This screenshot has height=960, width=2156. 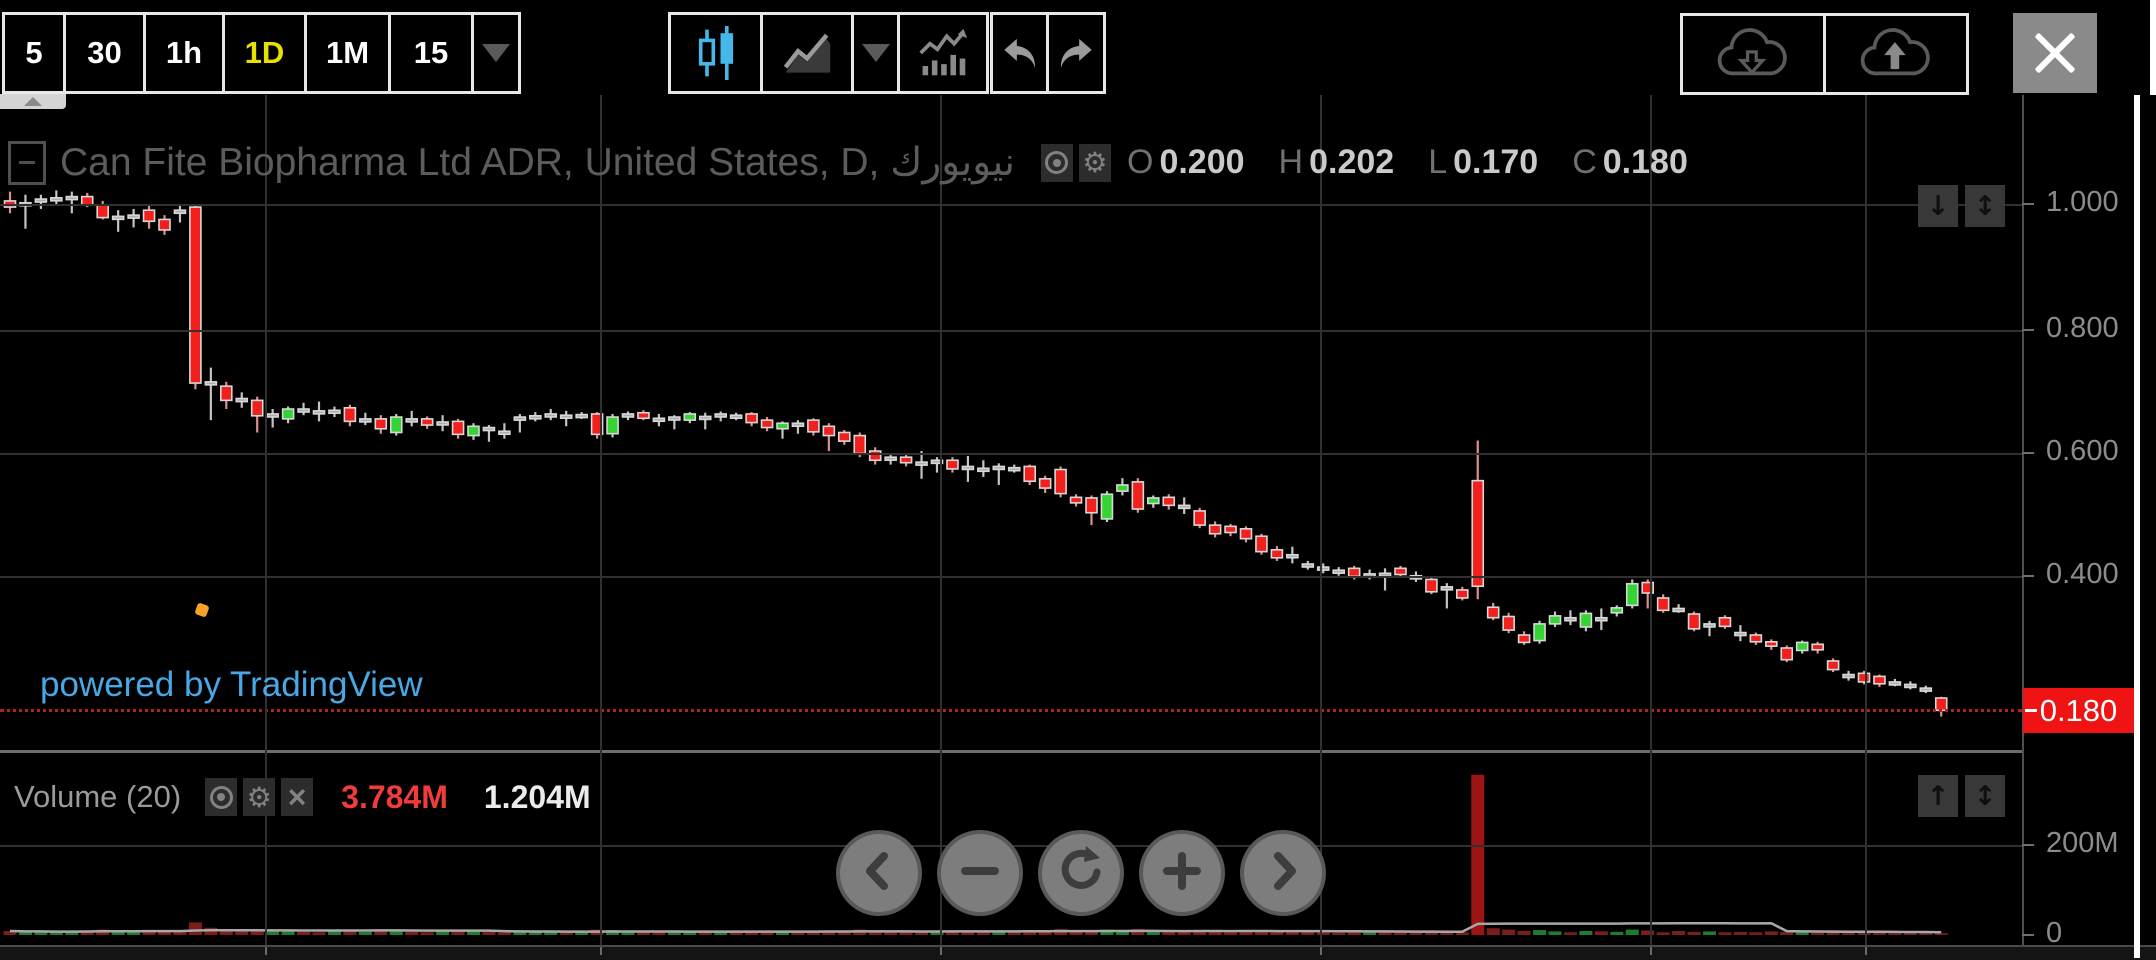 I want to click on zoom-in-button, so click(x=1182, y=873).